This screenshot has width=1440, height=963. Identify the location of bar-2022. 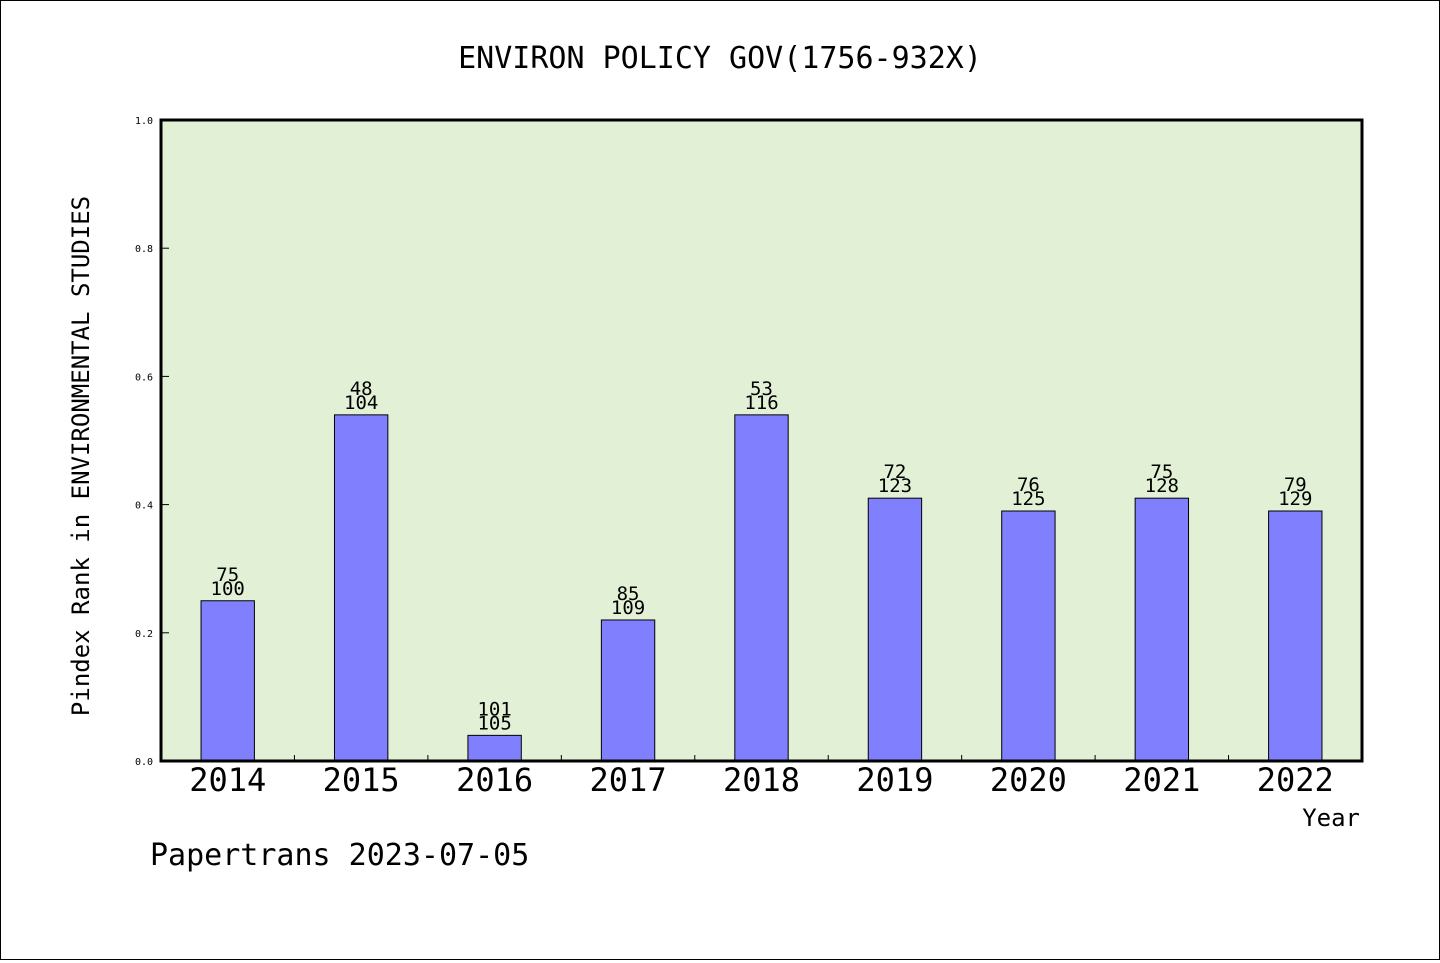
(1295, 636).